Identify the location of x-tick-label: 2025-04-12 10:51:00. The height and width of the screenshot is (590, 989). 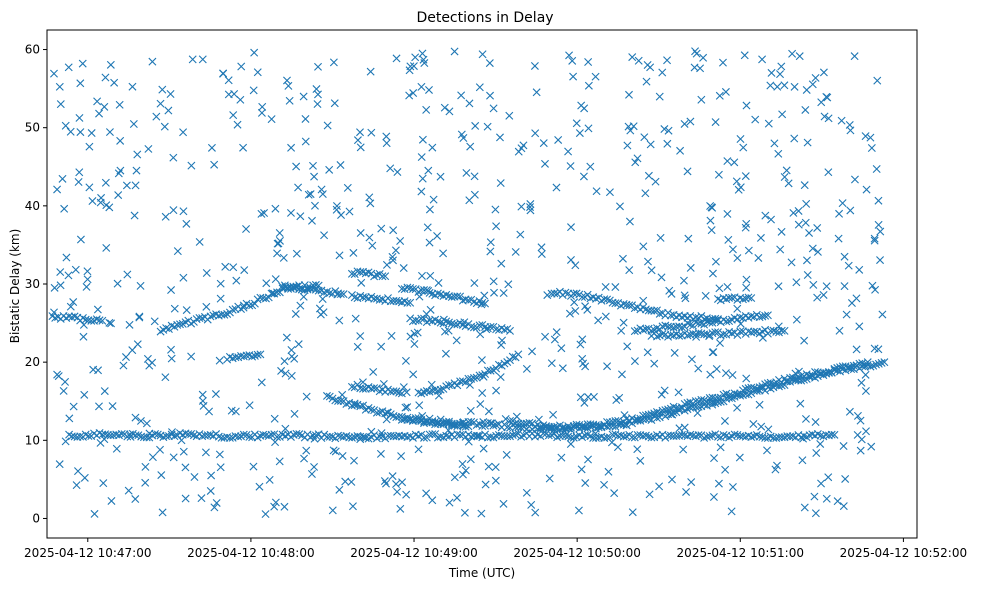
(740, 553).